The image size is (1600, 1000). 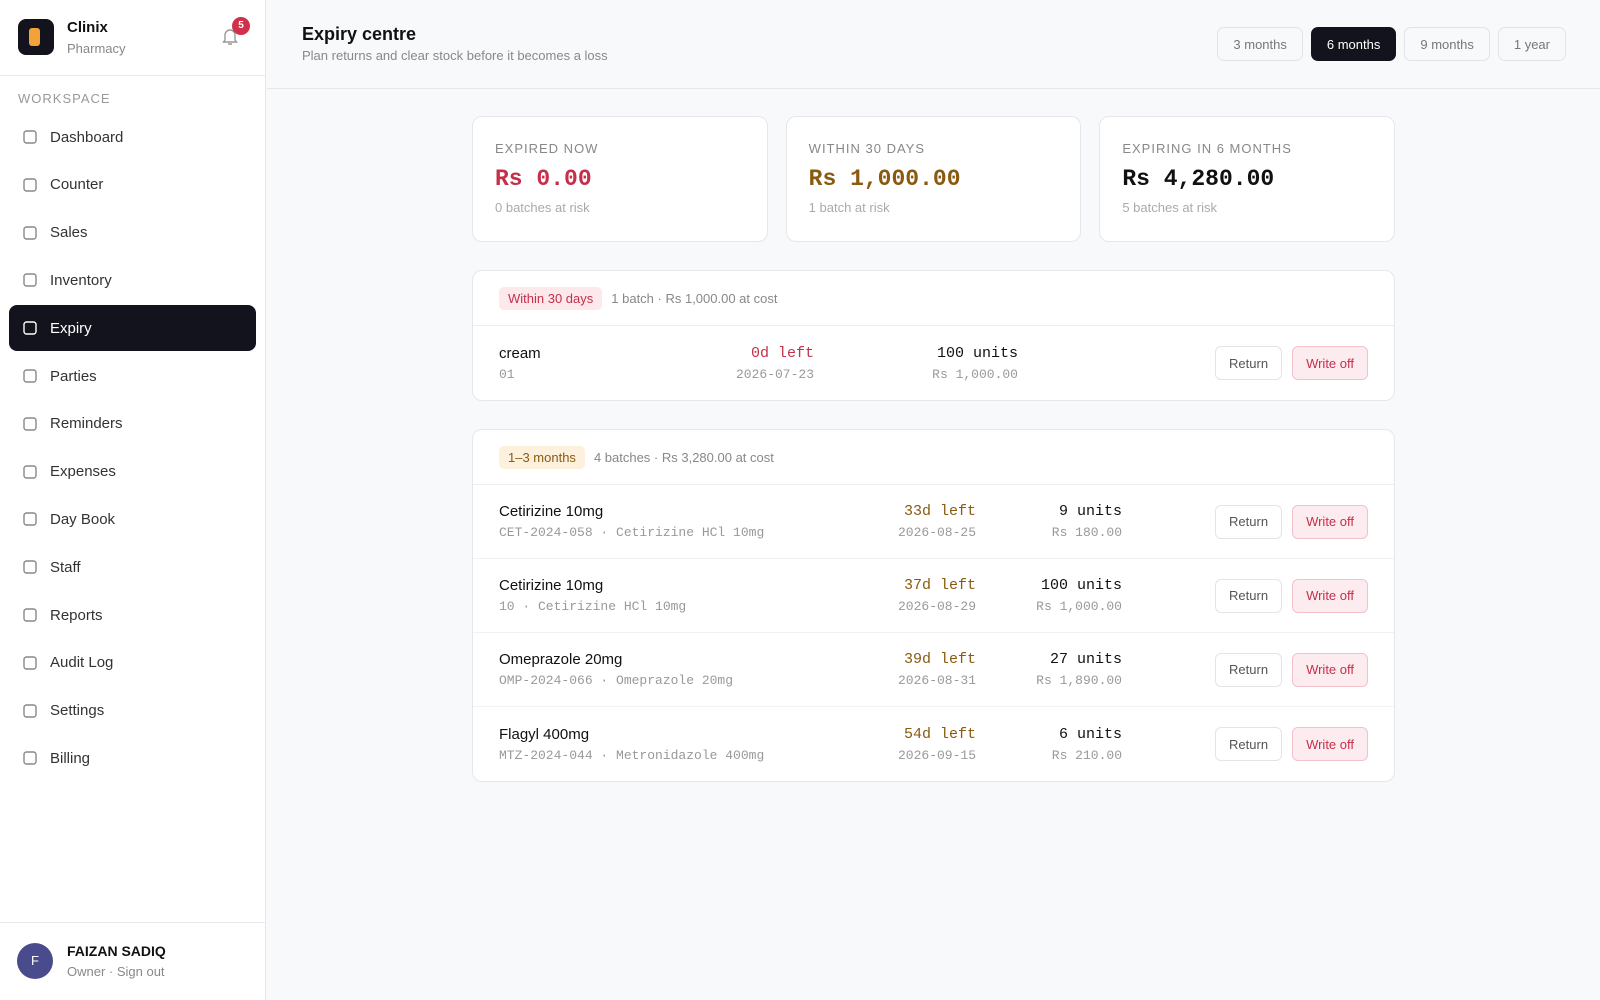 I want to click on expiry-date: 2026-08-31, so click(x=936, y=680).